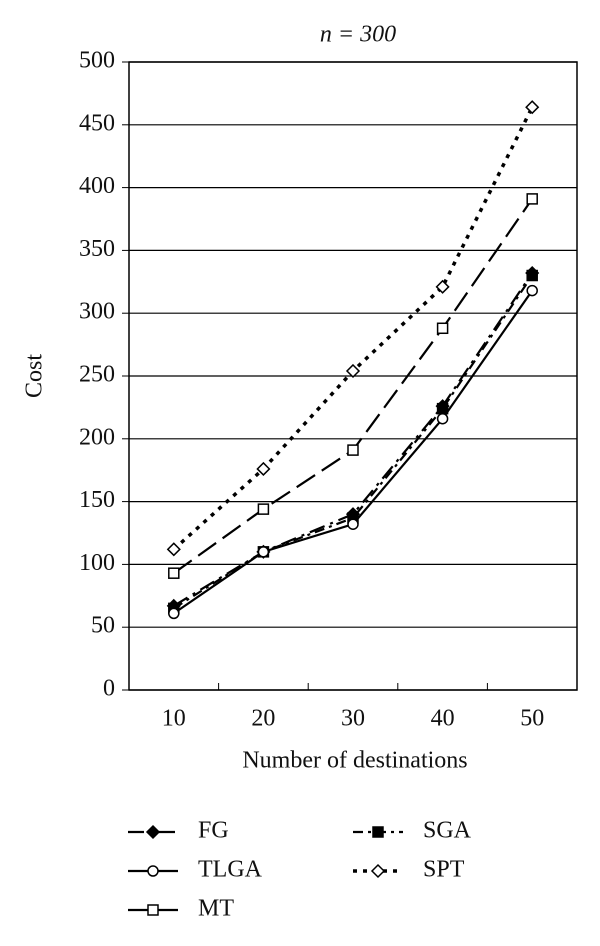 Image resolution: width=600 pixels, height=946 pixels. What do you see at coordinates (97, 500) in the screenshot?
I see `y-tick-label: 150` at bounding box center [97, 500].